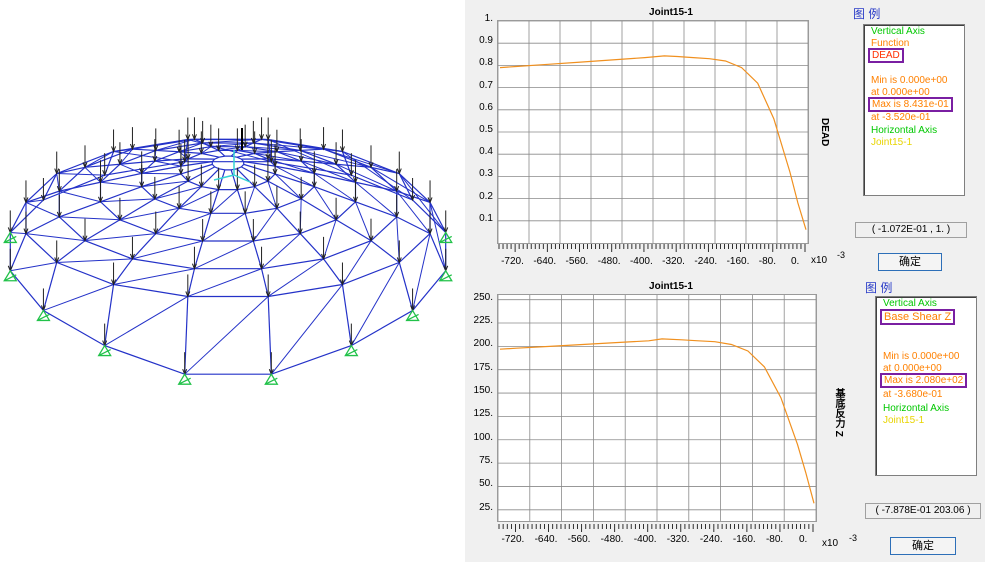 The image size is (985, 567). What do you see at coordinates (480, 413) in the screenshot?
I see `y-tick-label: 125.` at bounding box center [480, 413].